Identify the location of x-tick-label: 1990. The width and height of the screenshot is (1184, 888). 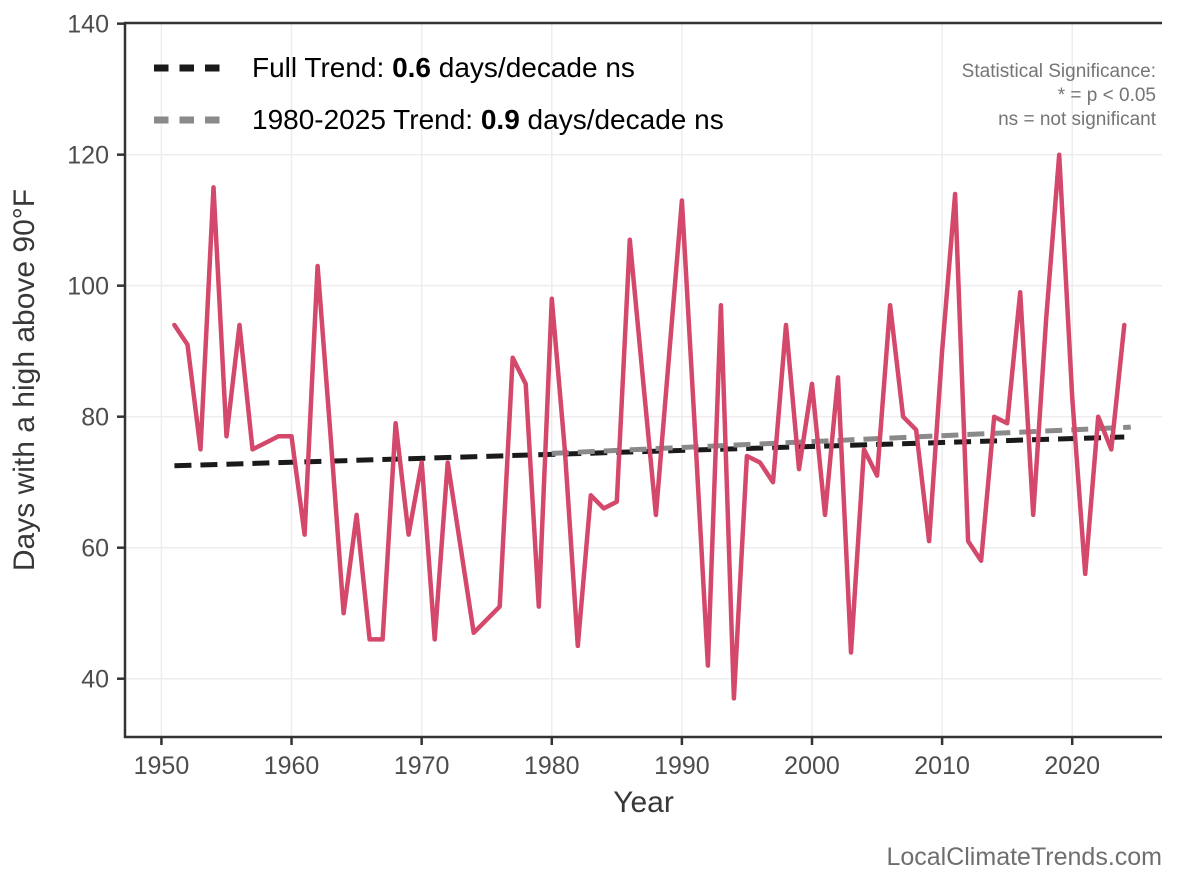
(682, 766).